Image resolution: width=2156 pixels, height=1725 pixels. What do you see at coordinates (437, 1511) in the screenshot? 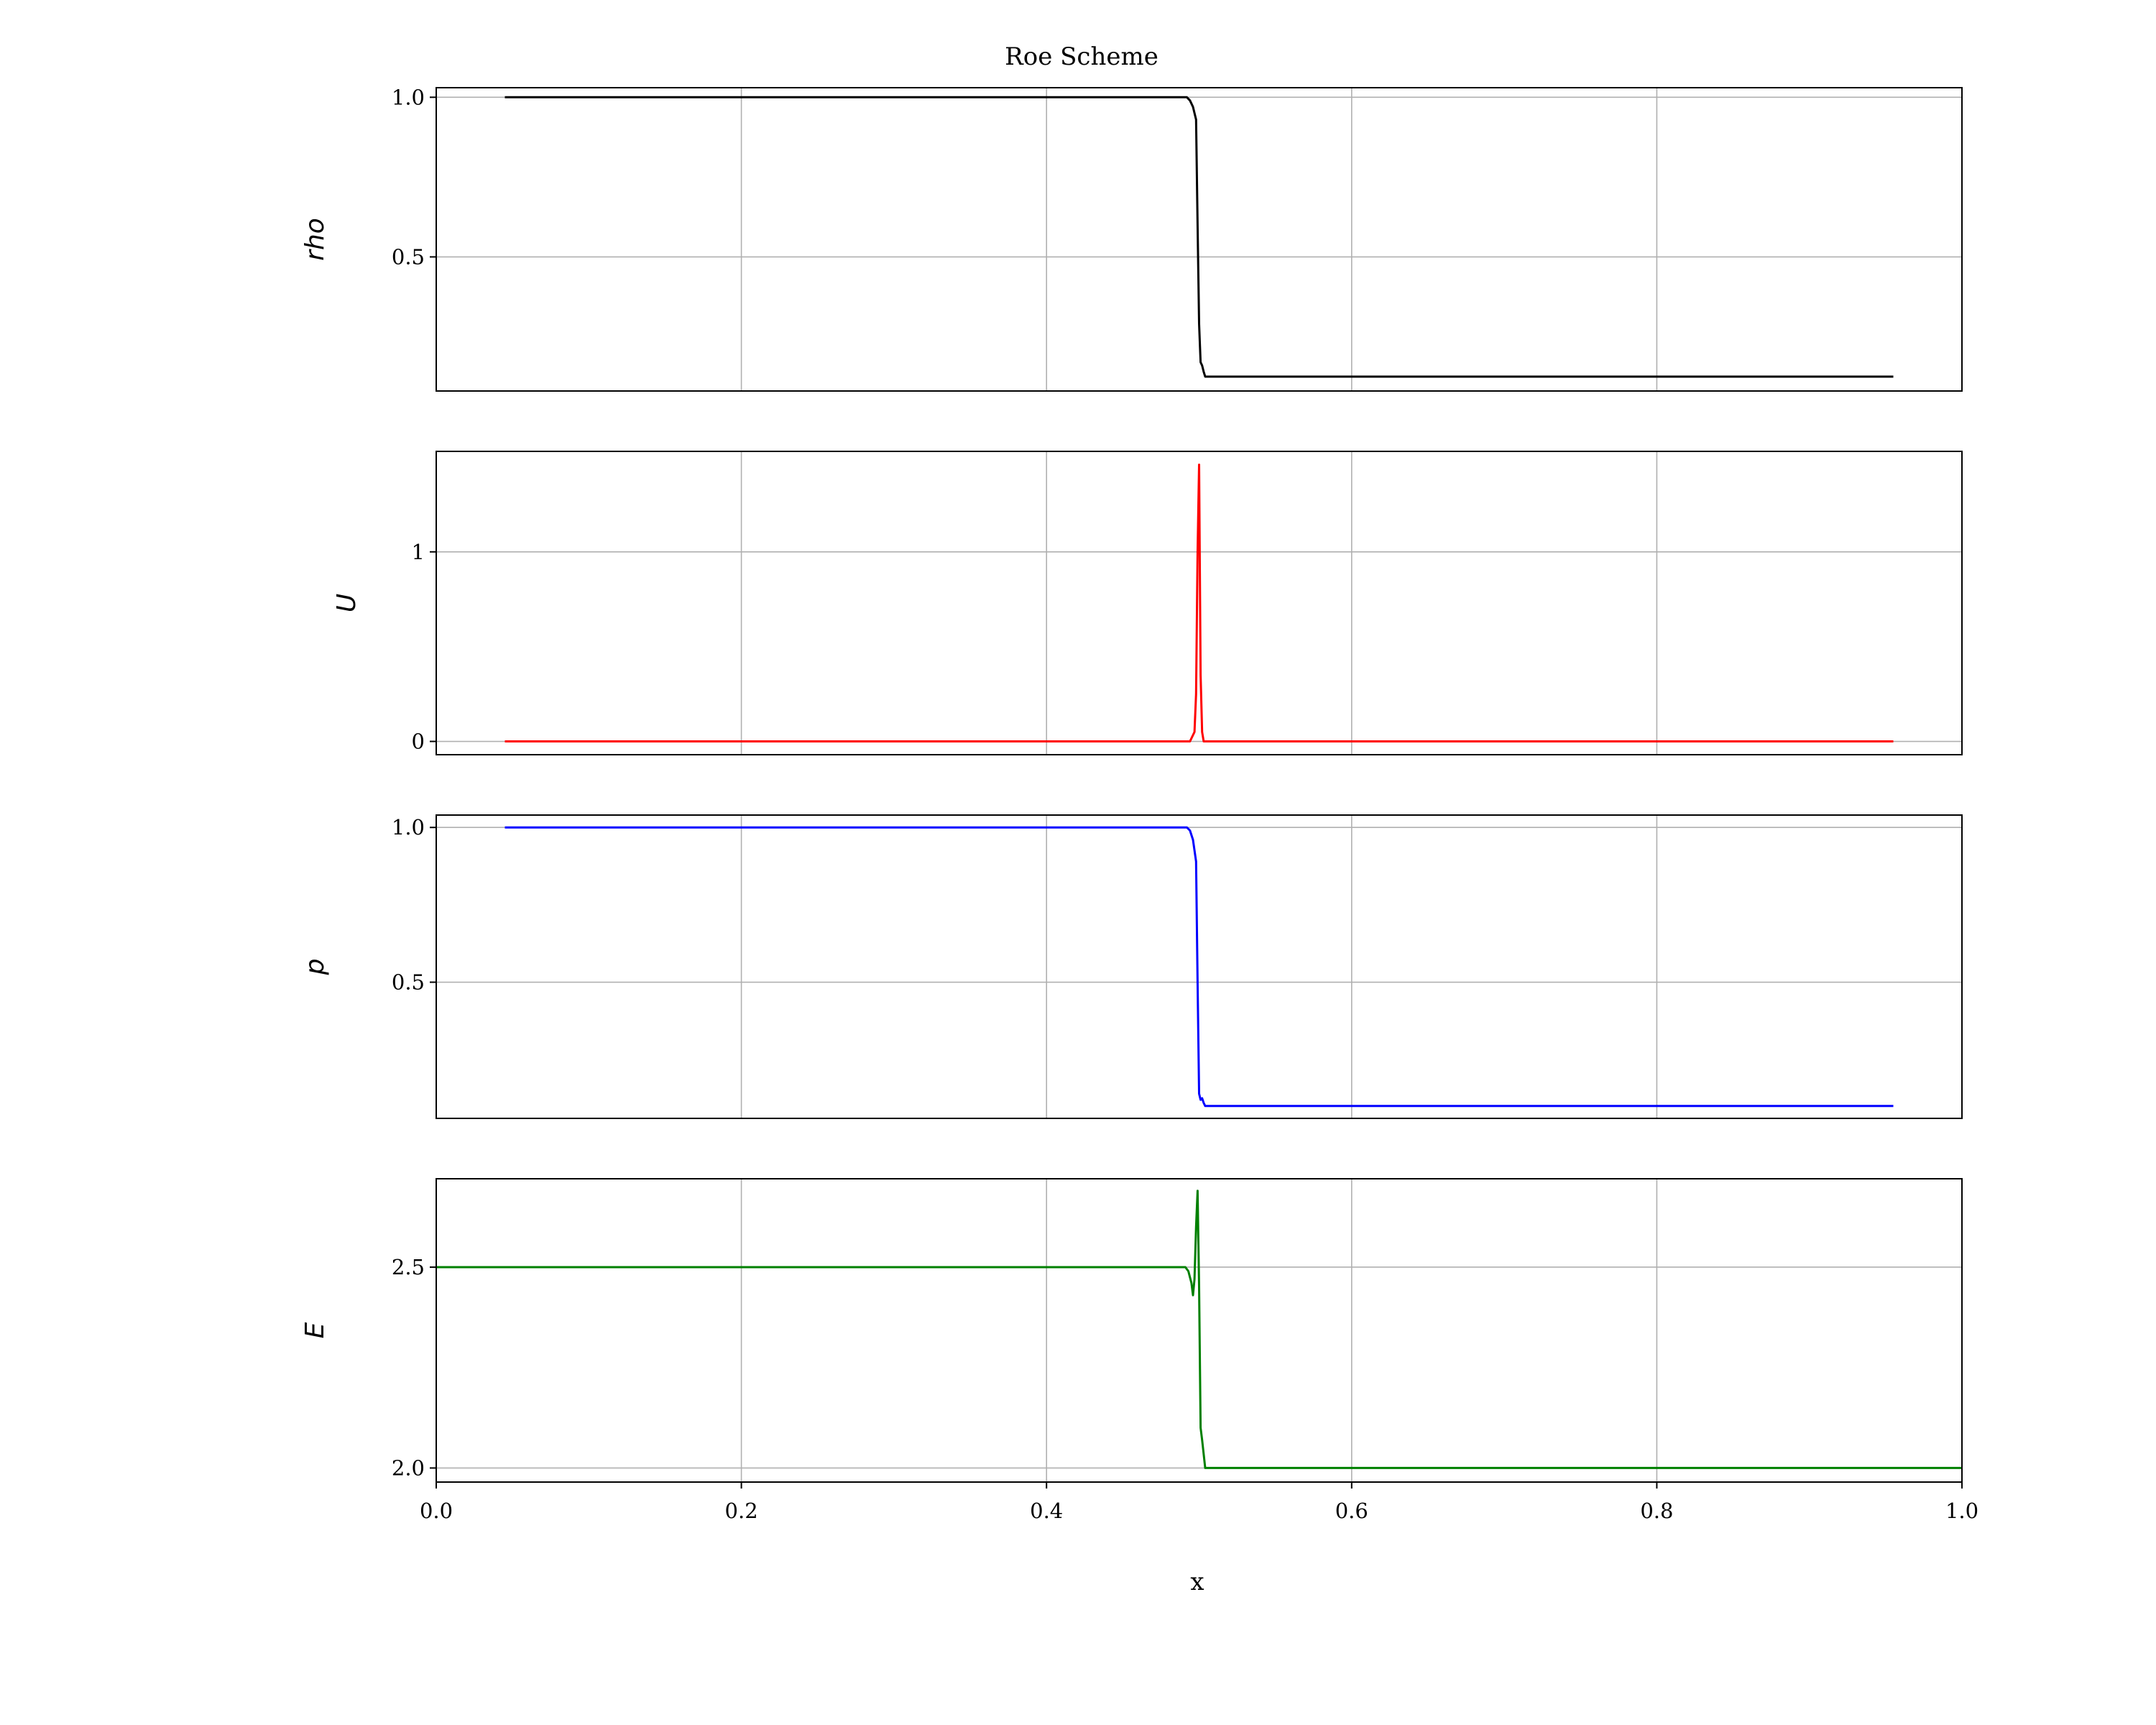
I see `x-tick-label: 0.0` at bounding box center [437, 1511].